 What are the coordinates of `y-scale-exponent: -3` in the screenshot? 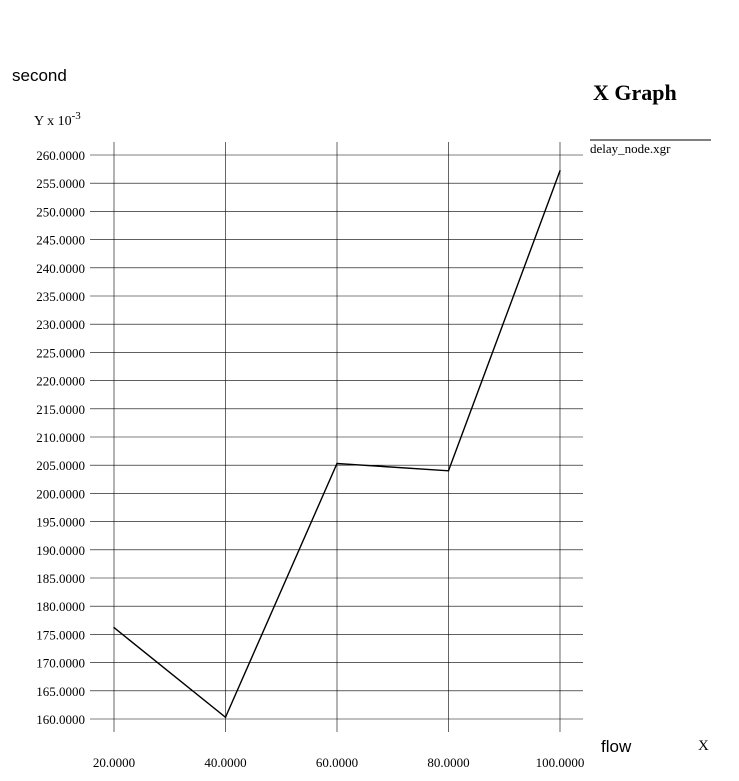 It's located at (77, 116).